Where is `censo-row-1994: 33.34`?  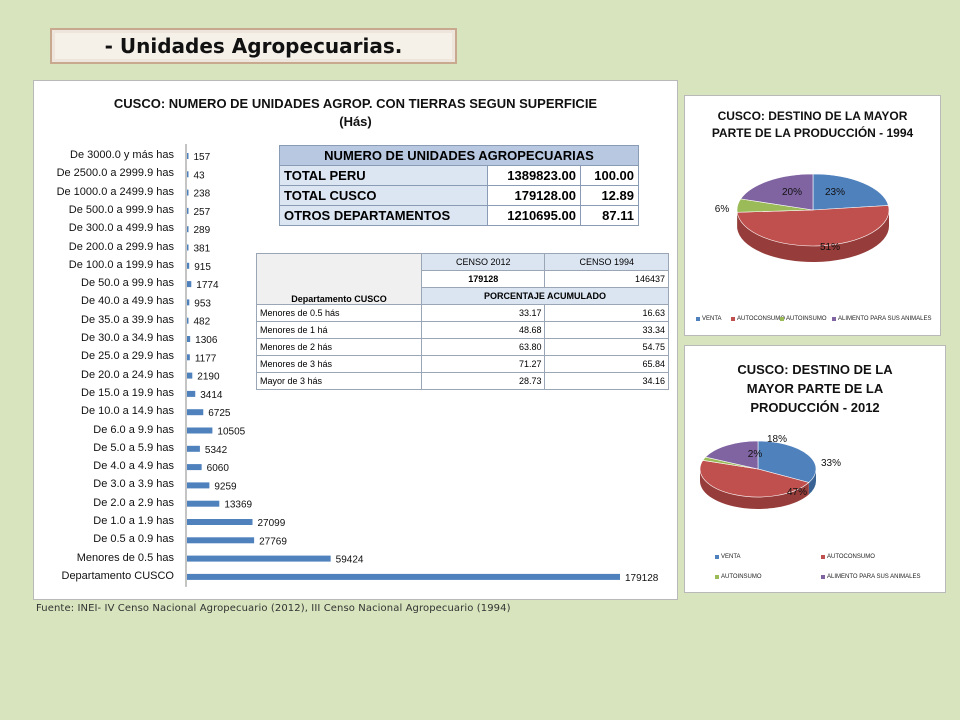 censo-row-1994: 33.34 is located at coordinates (606, 330).